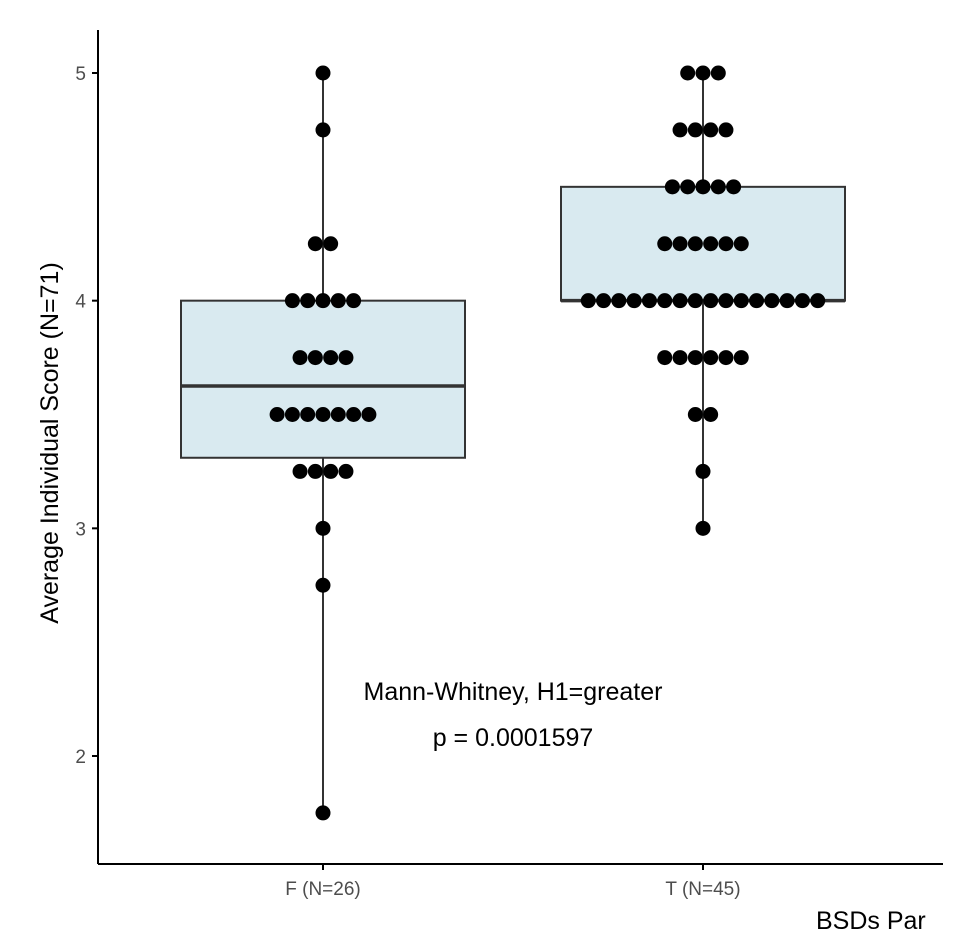 The image size is (962, 952). I want to click on annotation-line-2: p = 0.0001597, so click(513, 738).